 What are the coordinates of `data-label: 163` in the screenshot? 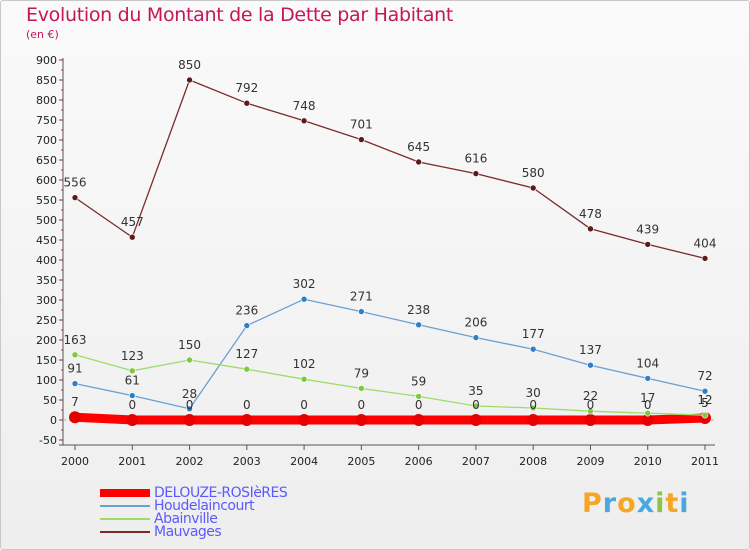 It's located at (75, 340).